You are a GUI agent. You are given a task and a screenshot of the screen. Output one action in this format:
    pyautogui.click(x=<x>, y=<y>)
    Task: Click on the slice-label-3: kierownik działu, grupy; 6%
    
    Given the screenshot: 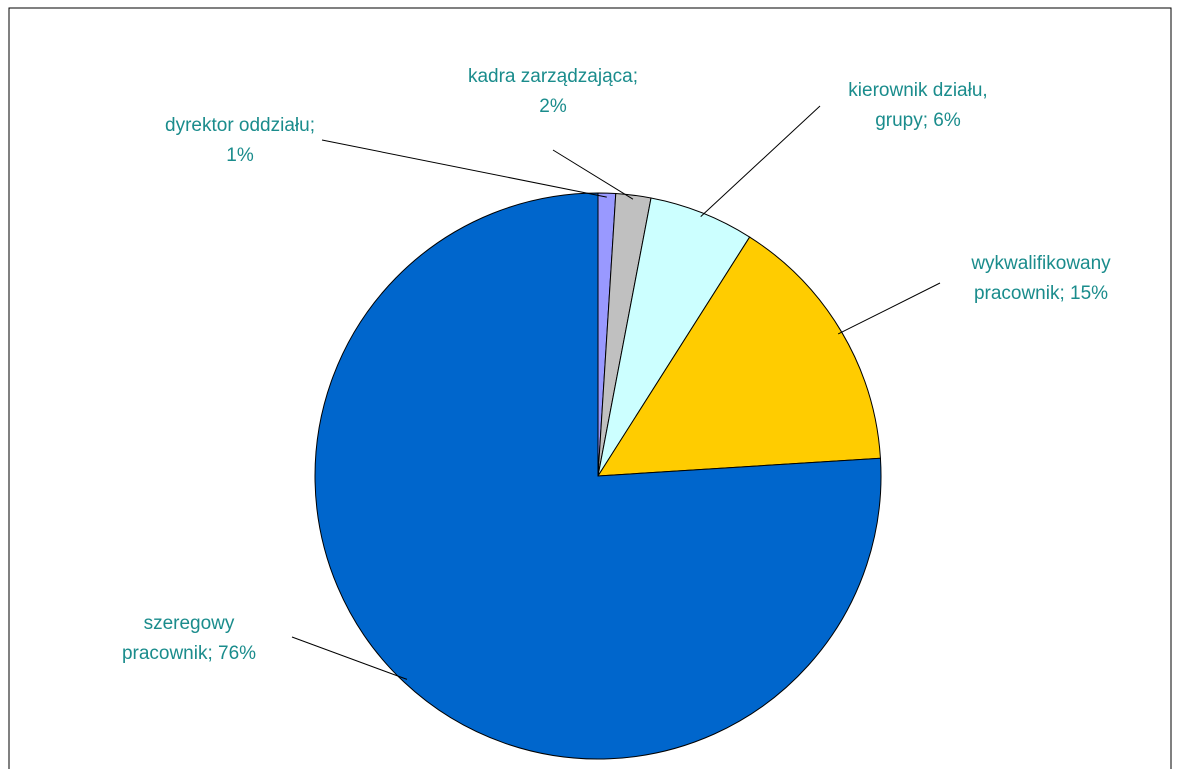 What is the action you would take?
    pyautogui.click(x=917, y=105)
    